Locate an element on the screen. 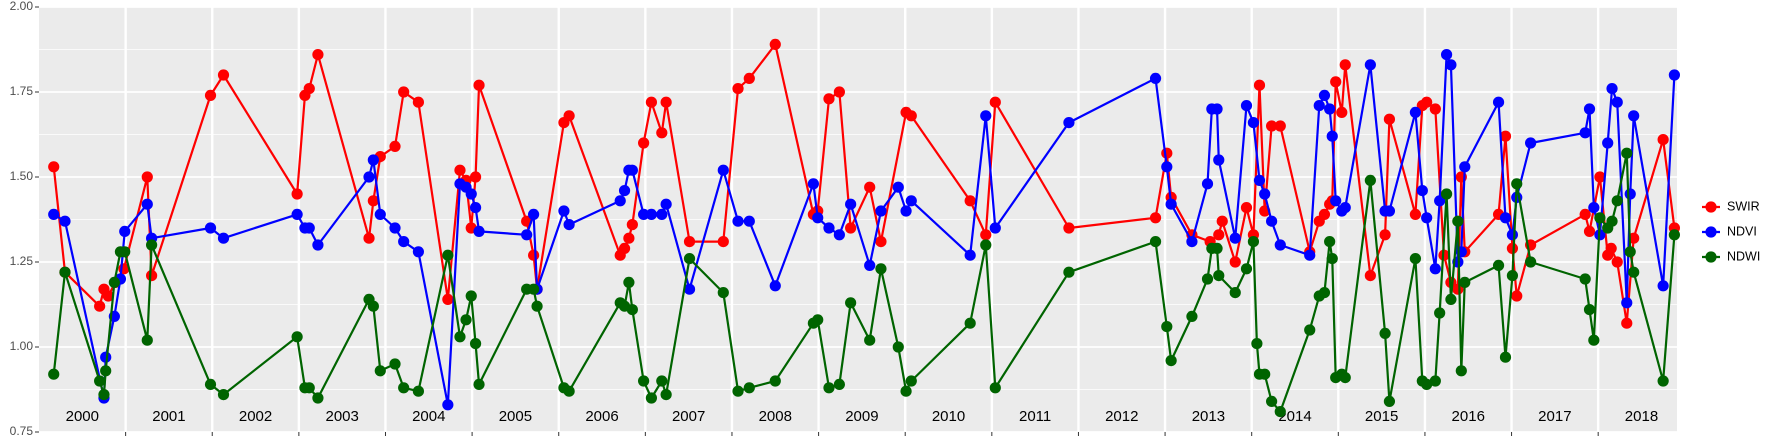 This screenshot has height=447, width=1773. year-label: 2016 is located at coordinates (1468, 416).